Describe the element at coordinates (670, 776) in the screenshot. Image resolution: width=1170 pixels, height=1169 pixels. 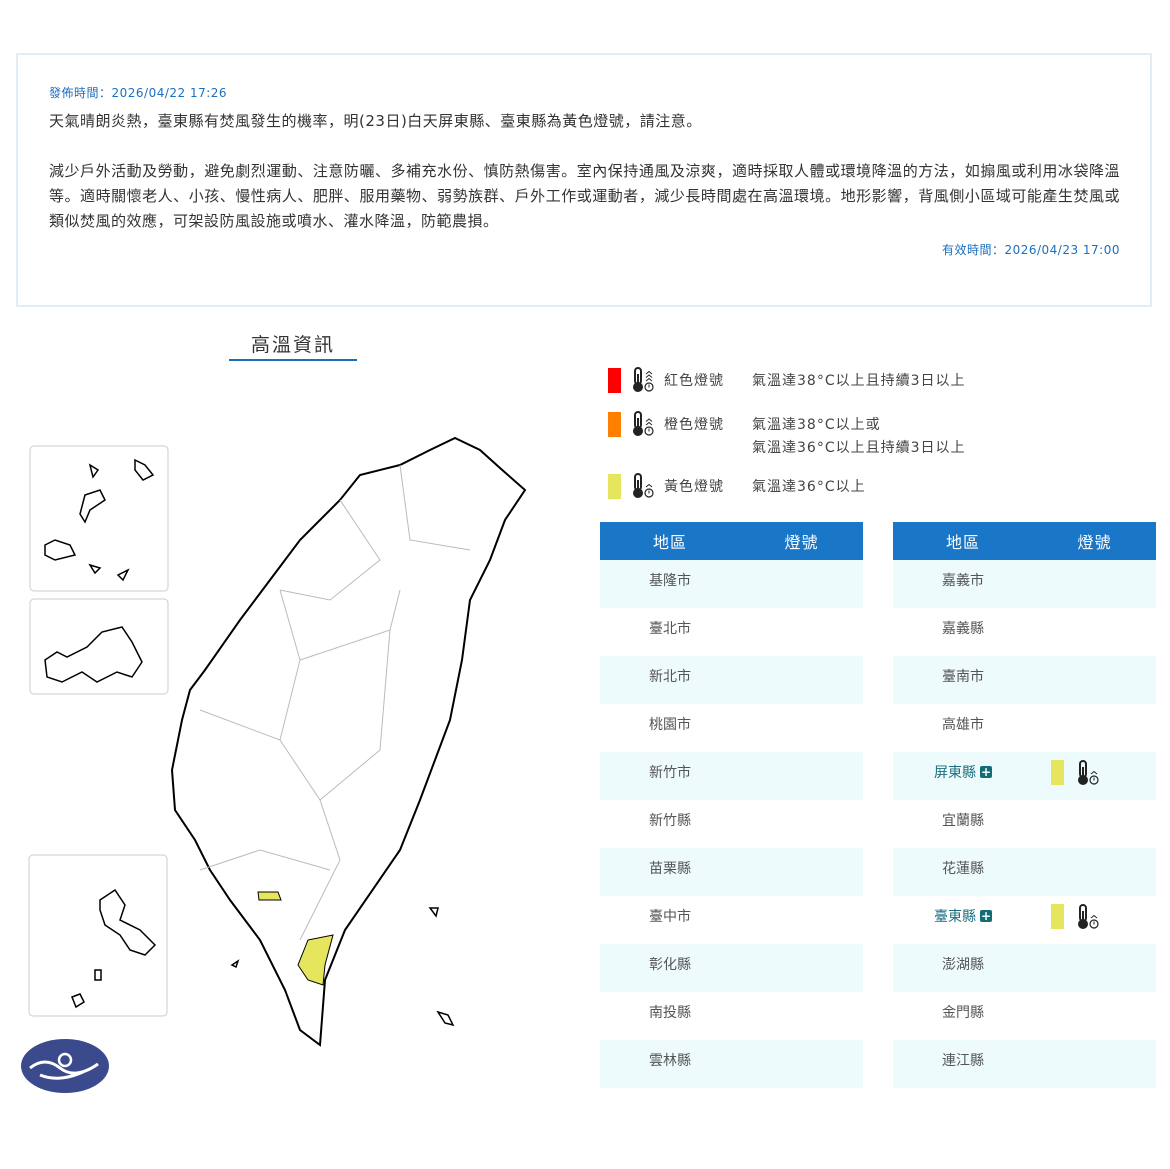
I see `region-name: 新竹市` at that location.